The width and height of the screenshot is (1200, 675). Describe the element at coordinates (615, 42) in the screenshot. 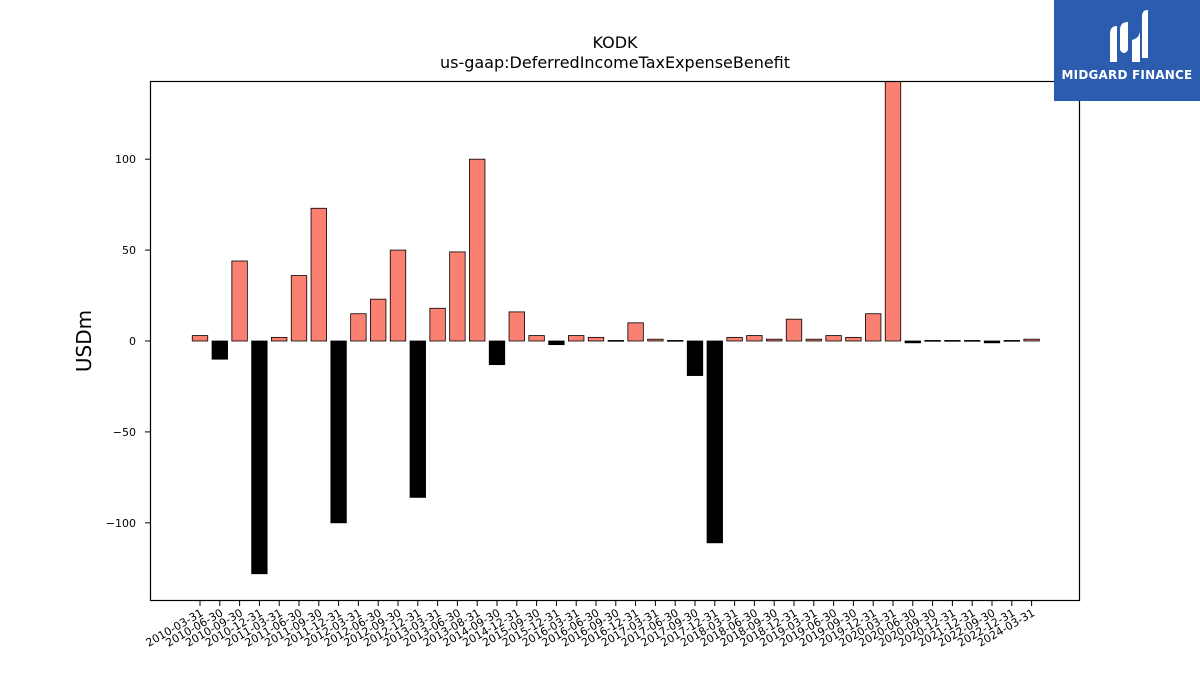

I see `chart-title: KODK` at that location.